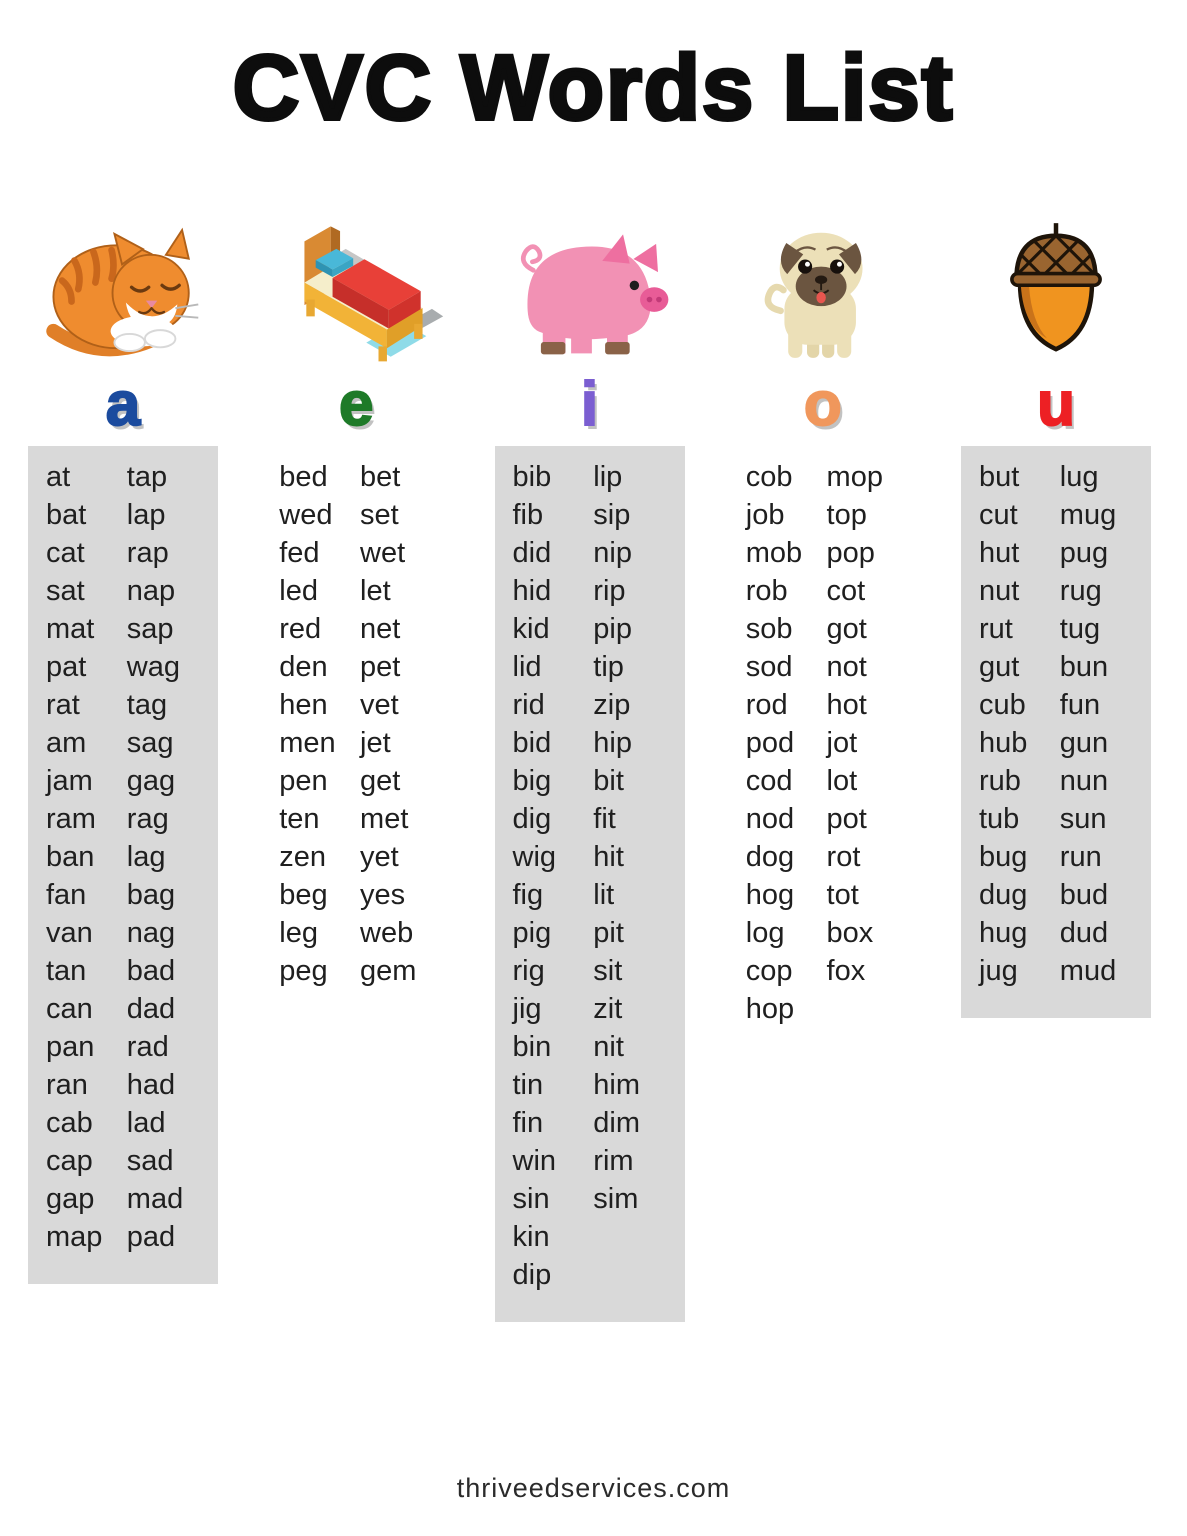 The width and height of the screenshot is (1187, 1536). Describe the element at coordinates (846, 971) in the screenshot. I see `word: fox` at that location.